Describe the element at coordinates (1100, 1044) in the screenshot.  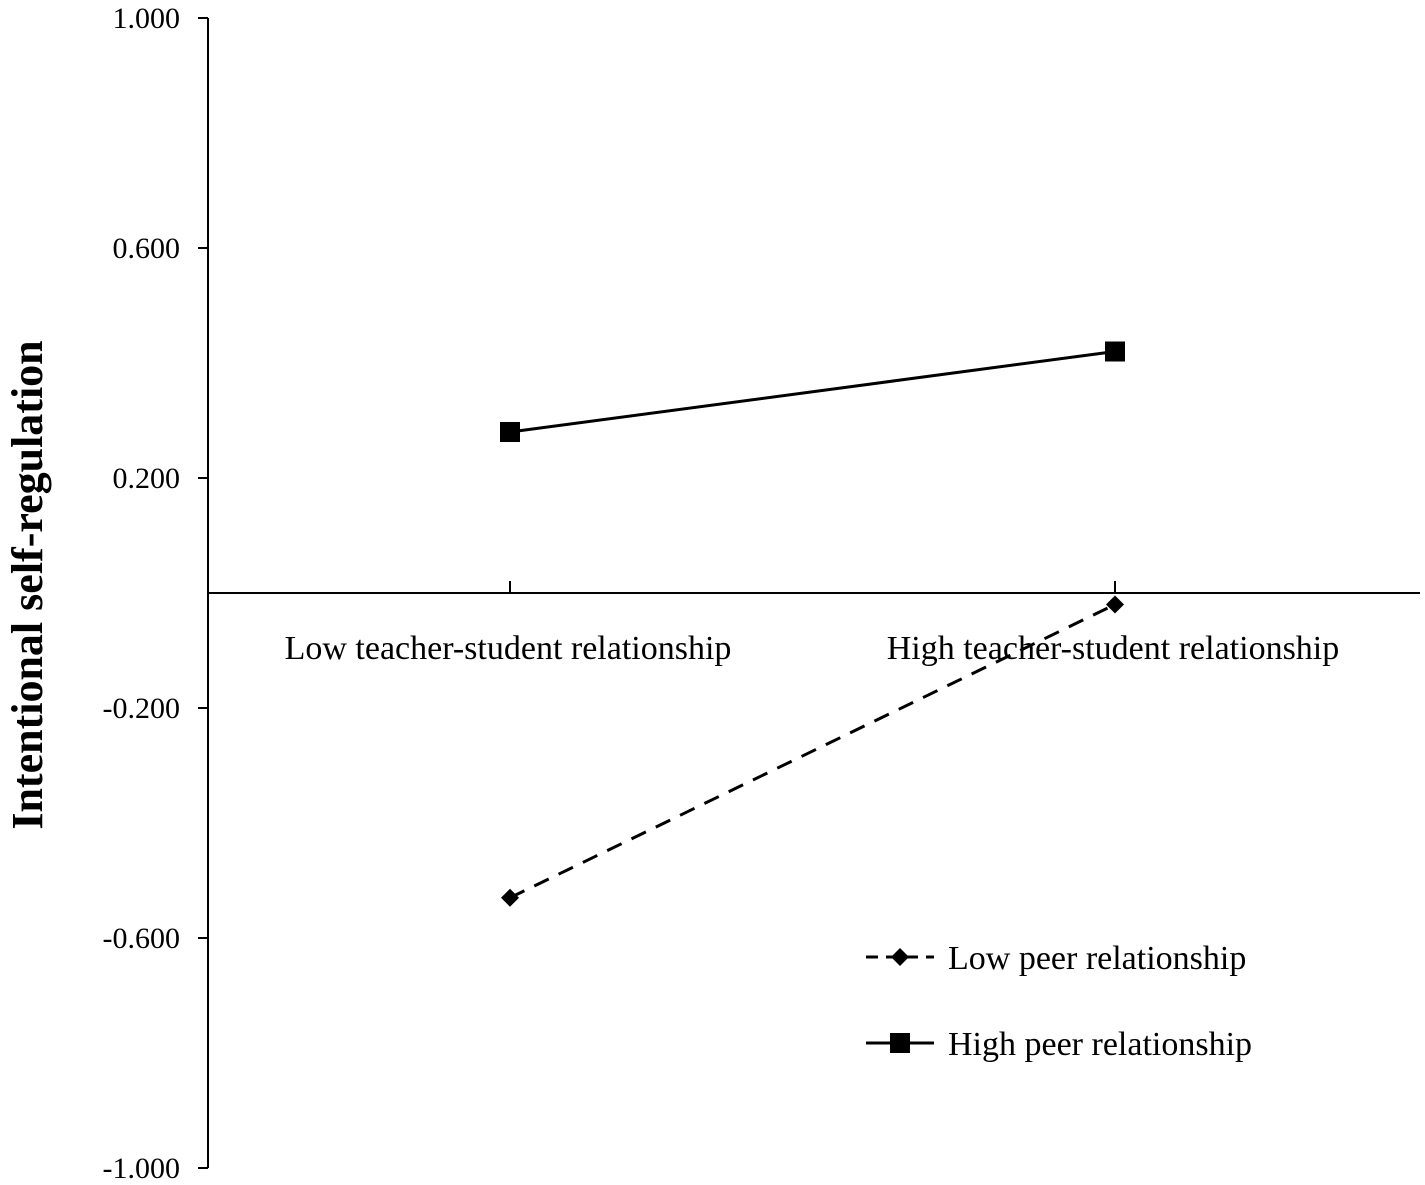
I see `legend-label-high-peer-relationship: High peer relationship` at that location.